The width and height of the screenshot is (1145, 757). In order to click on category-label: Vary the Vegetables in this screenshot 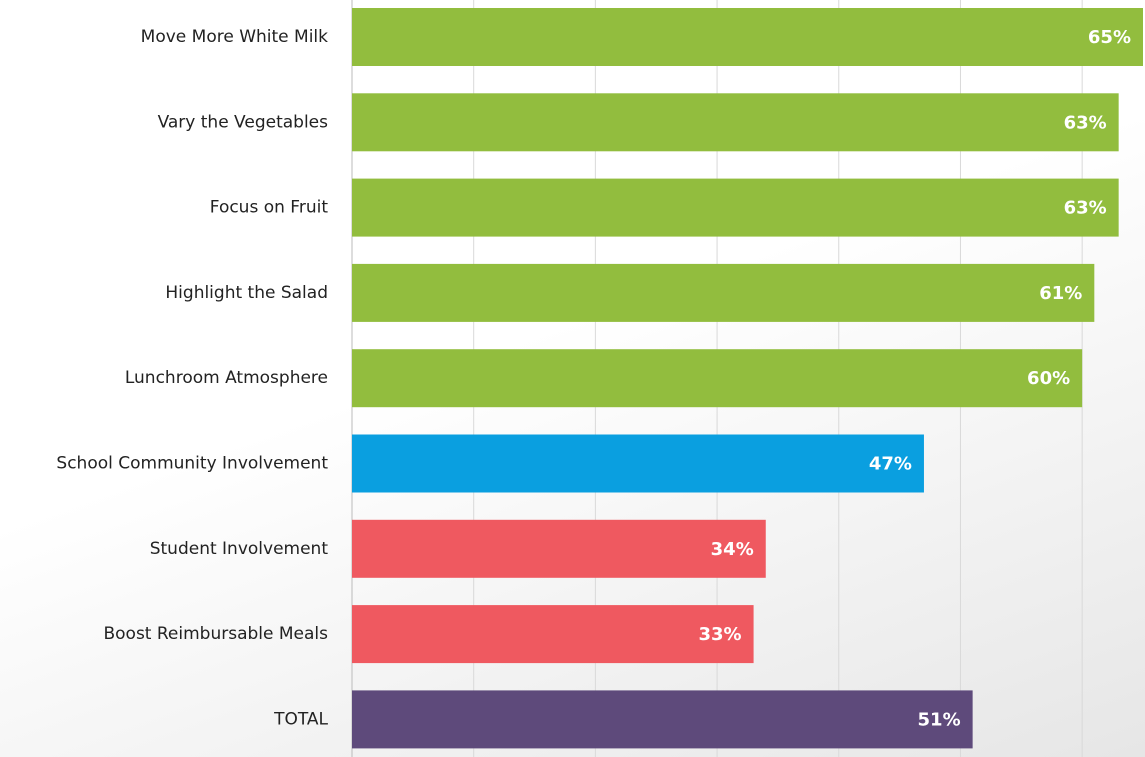, I will do `click(243, 122)`.